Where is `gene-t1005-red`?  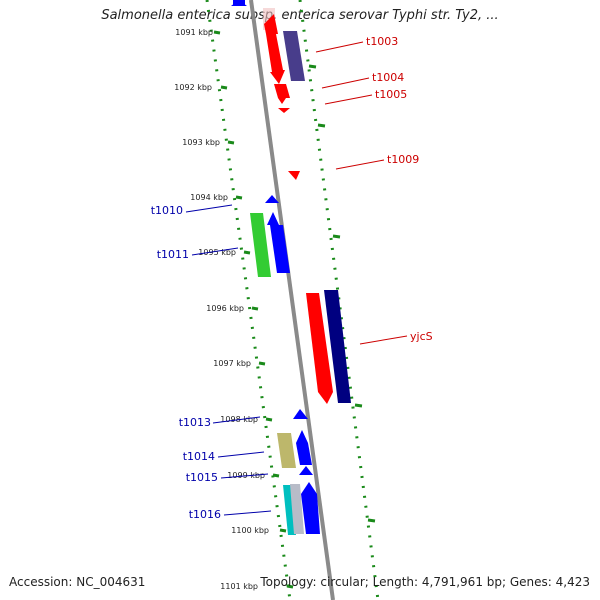 gene-t1005-red is located at coordinates (284, 110).